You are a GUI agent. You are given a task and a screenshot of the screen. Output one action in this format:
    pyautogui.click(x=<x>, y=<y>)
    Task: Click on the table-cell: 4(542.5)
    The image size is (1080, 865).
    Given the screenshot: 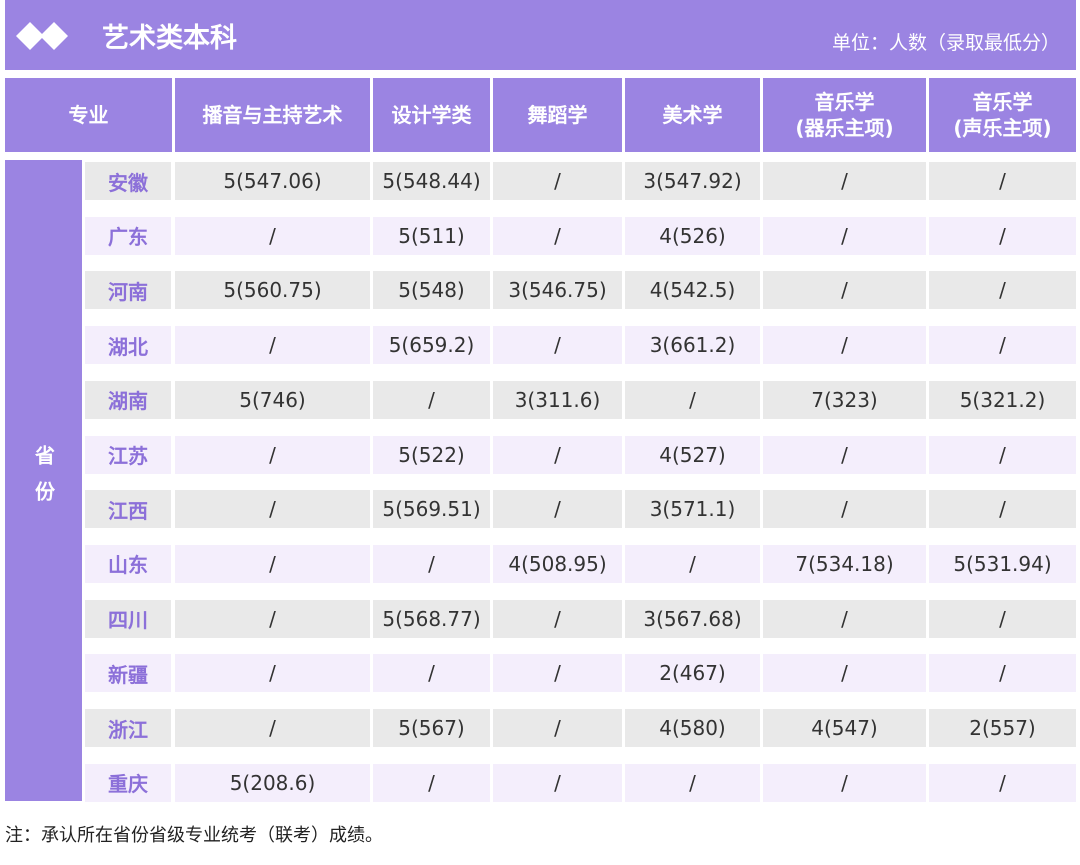 What is the action you would take?
    pyautogui.click(x=692, y=290)
    